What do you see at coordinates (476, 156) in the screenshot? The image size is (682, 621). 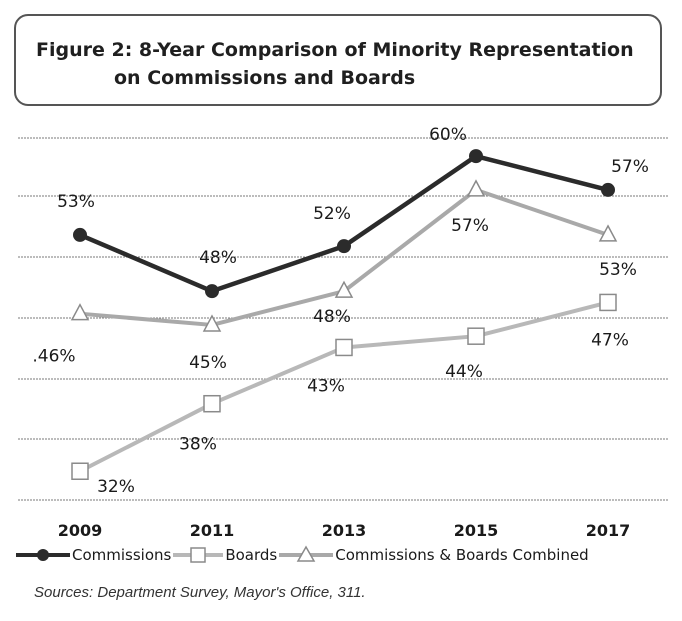 I see `marker-commissions-2015` at bounding box center [476, 156].